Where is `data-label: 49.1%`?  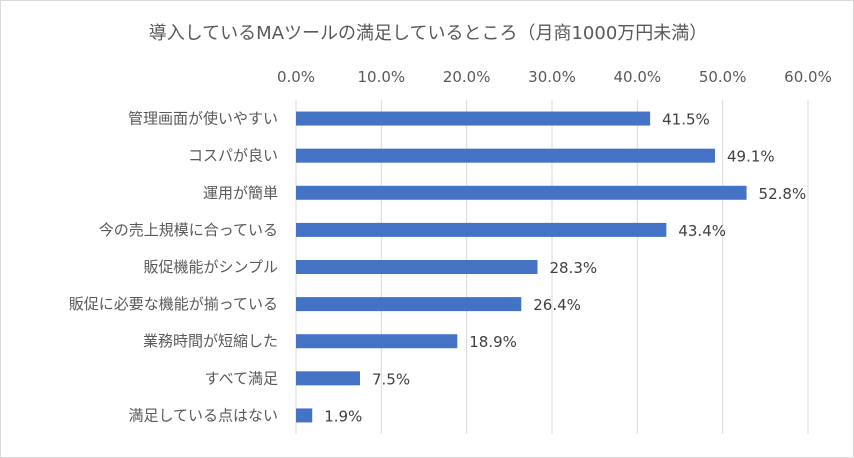 data-label: 49.1% is located at coordinates (751, 157).